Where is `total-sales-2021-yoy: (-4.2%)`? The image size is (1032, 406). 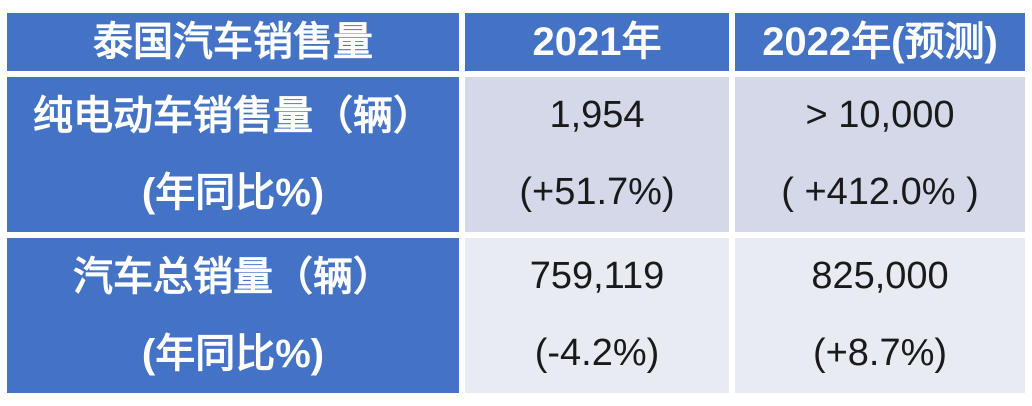 total-sales-2021-yoy: (-4.2%) is located at coordinates (597, 353).